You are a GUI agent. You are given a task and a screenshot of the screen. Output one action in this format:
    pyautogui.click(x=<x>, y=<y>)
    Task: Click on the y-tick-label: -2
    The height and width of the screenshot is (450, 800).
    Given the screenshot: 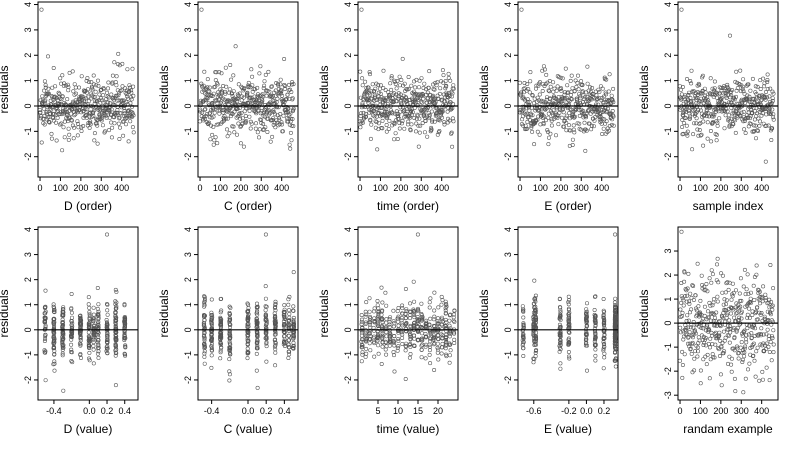 What is the action you would take?
    pyautogui.click(x=668, y=157)
    